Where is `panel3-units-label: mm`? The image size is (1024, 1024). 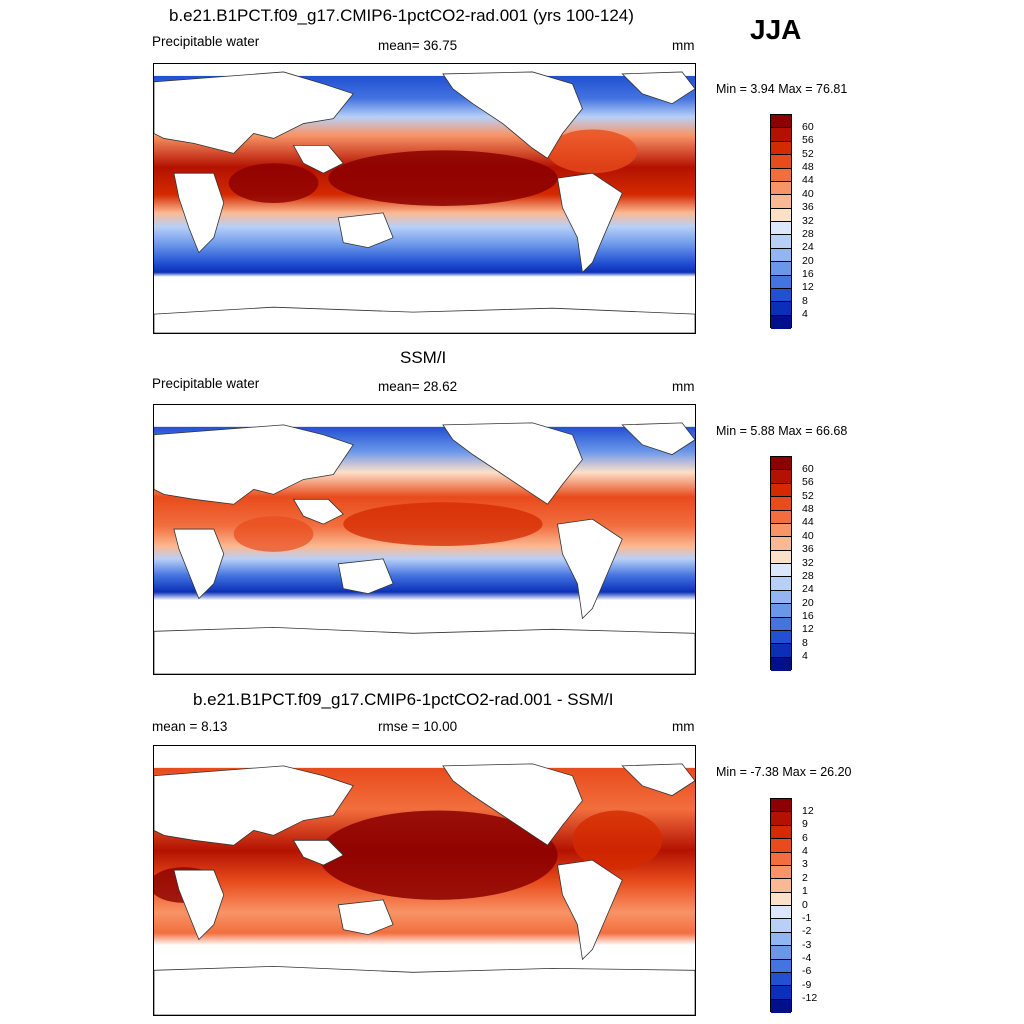 panel3-units-label: mm is located at coordinates (683, 726).